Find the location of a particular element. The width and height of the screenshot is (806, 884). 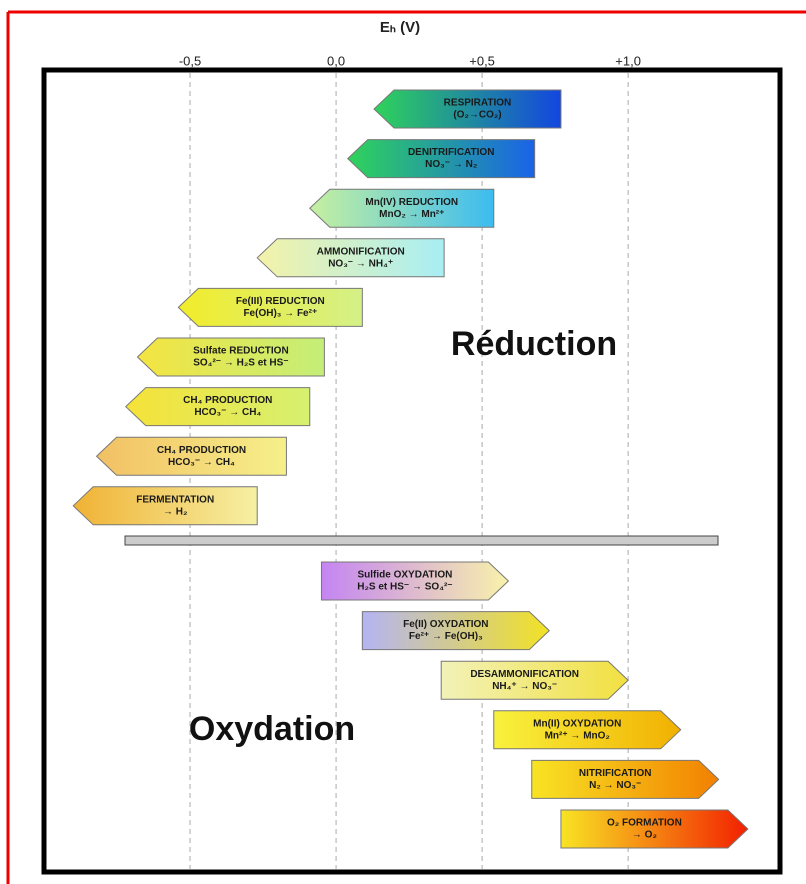

arrow-label: NITRIFICATION is located at coordinates (615, 773).